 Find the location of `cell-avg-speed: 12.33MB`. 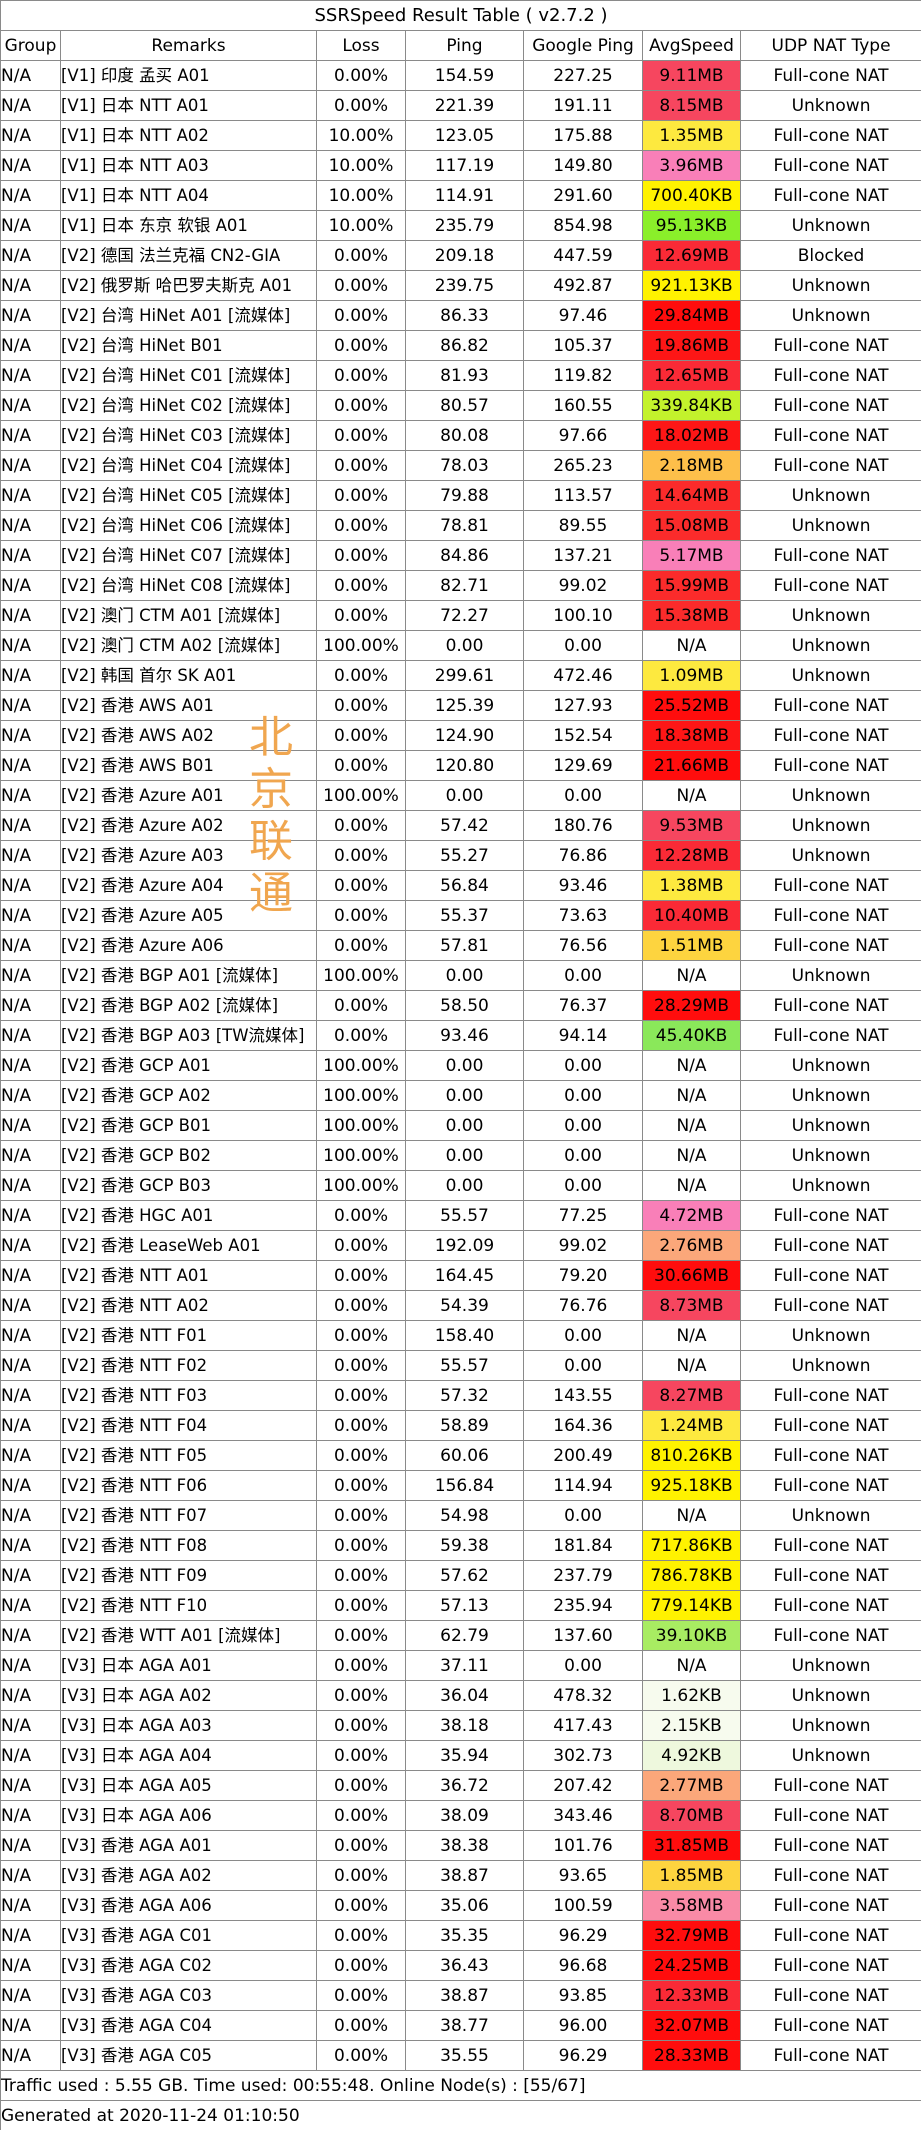

cell-avg-speed: 12.33MB is located at coordinates (691, 1995).